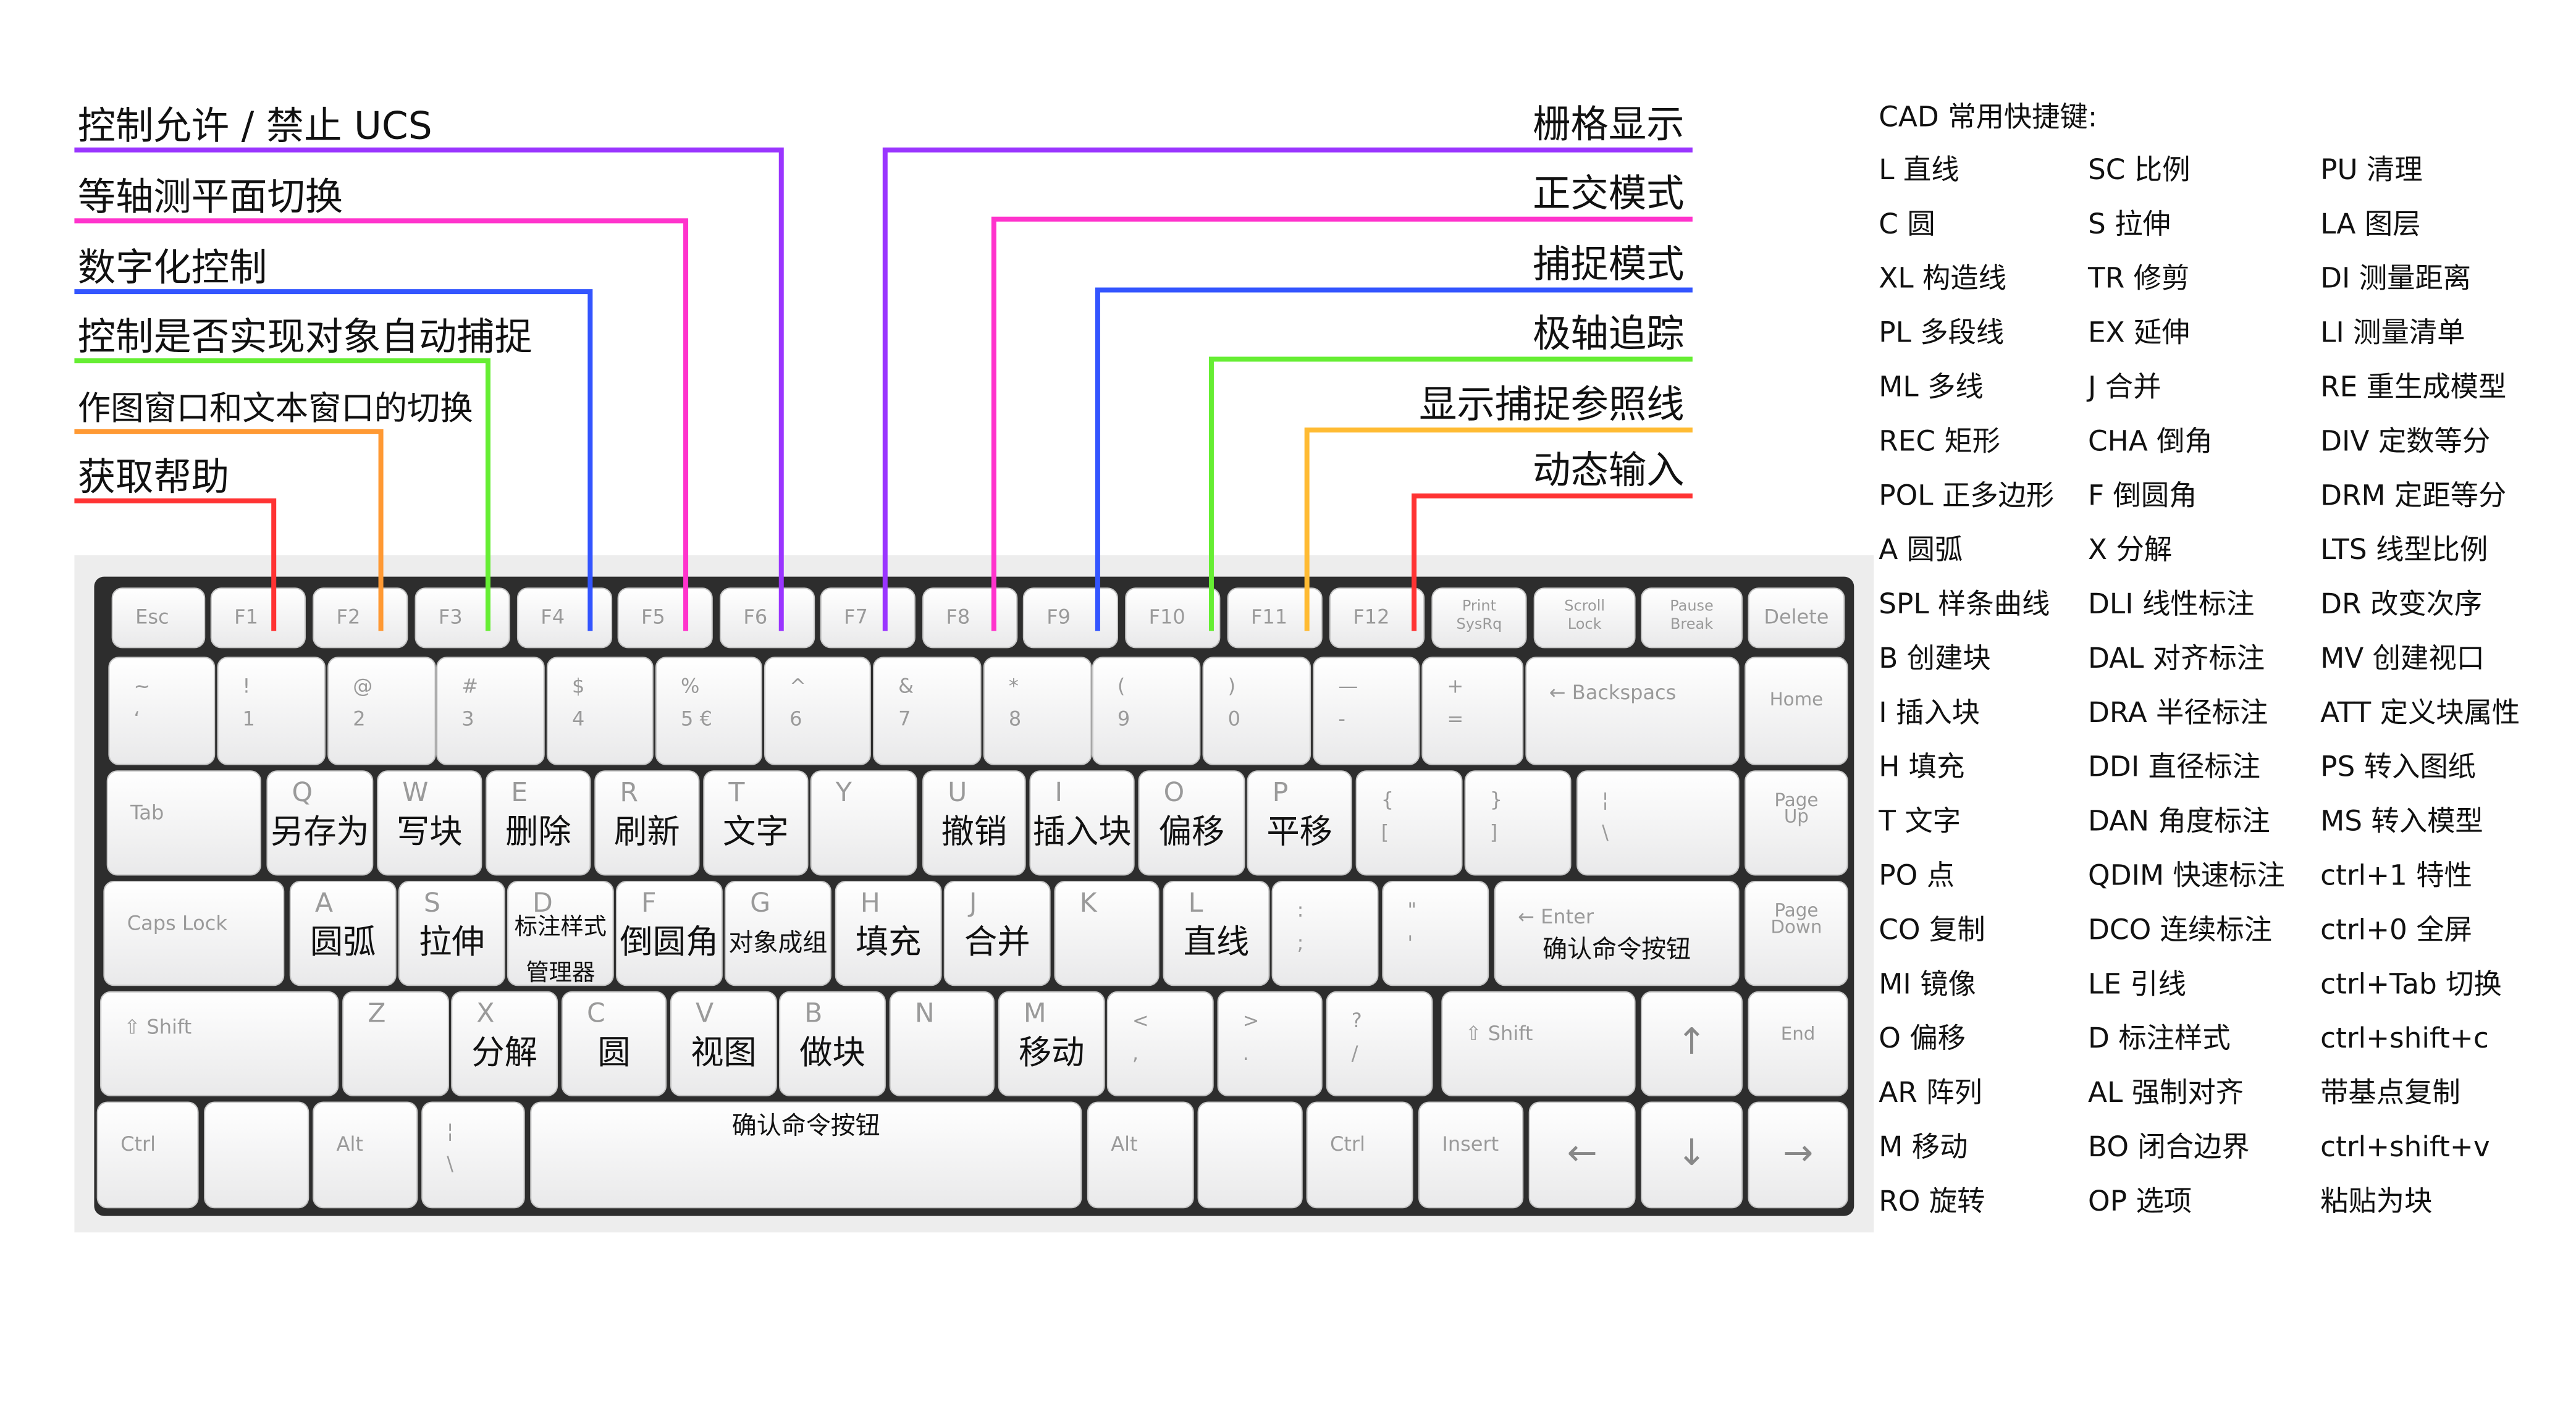 This screenshot has width=2576, height=1412. What do you see at coordinates (2396, 875) in the screenshot?
I see `shortcut-item: ctrl+1 特性` at bounding box center [2396, 875].